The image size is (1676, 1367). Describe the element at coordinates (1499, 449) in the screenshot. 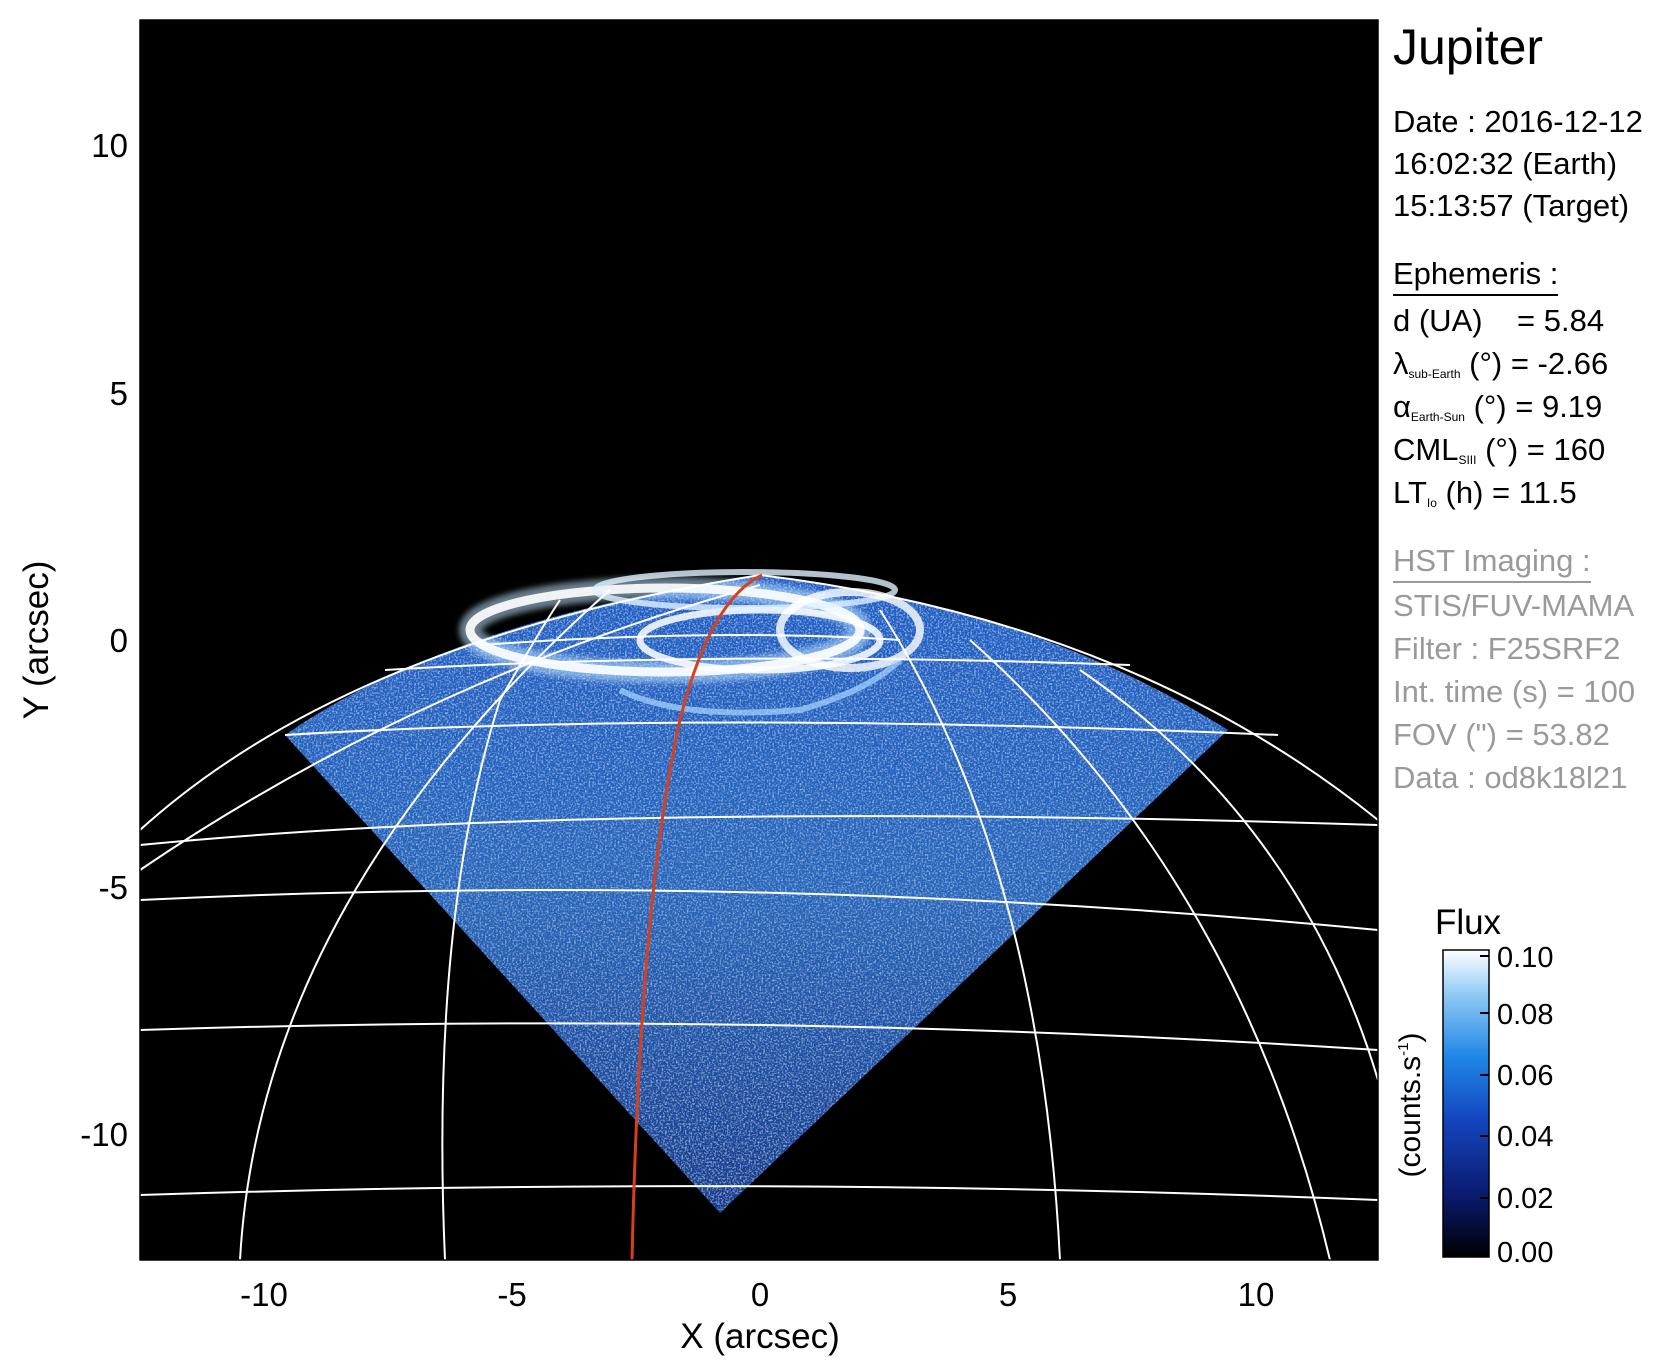

I see `ephemeris-cml: CMLSIII (°) = 160` at that location.